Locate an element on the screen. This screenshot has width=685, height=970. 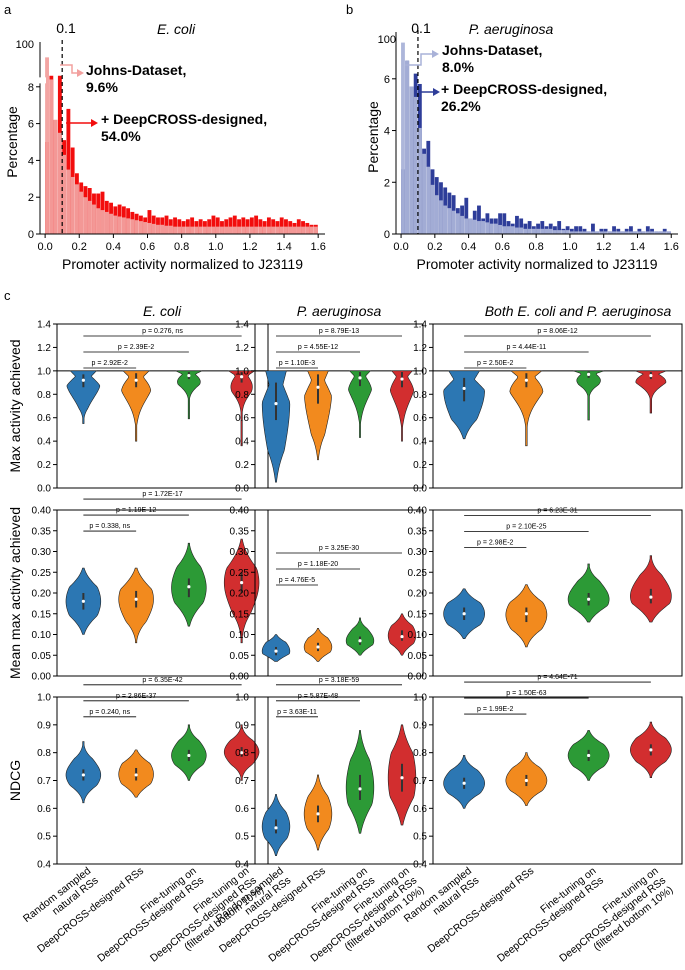
y-tick-label: 0.15 is located at coordinates (240, 614).